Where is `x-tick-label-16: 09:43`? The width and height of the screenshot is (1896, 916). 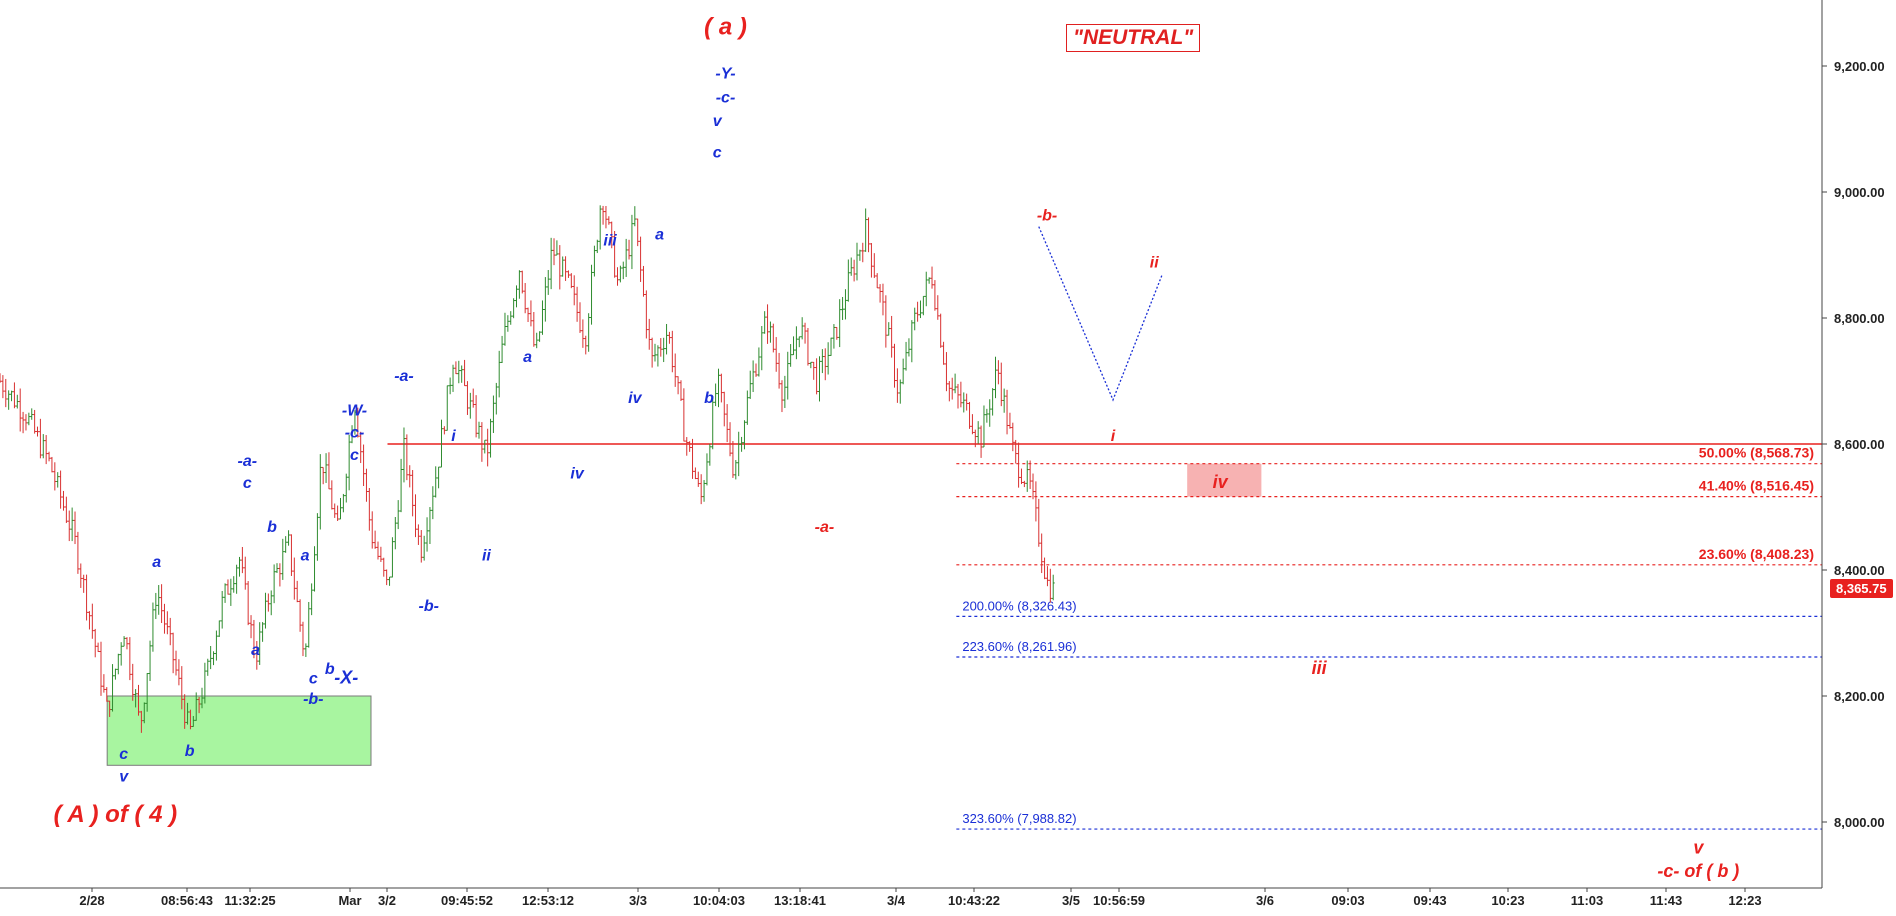 x-tick-label-16: 09:43 is located at coordinates (1429, 900).